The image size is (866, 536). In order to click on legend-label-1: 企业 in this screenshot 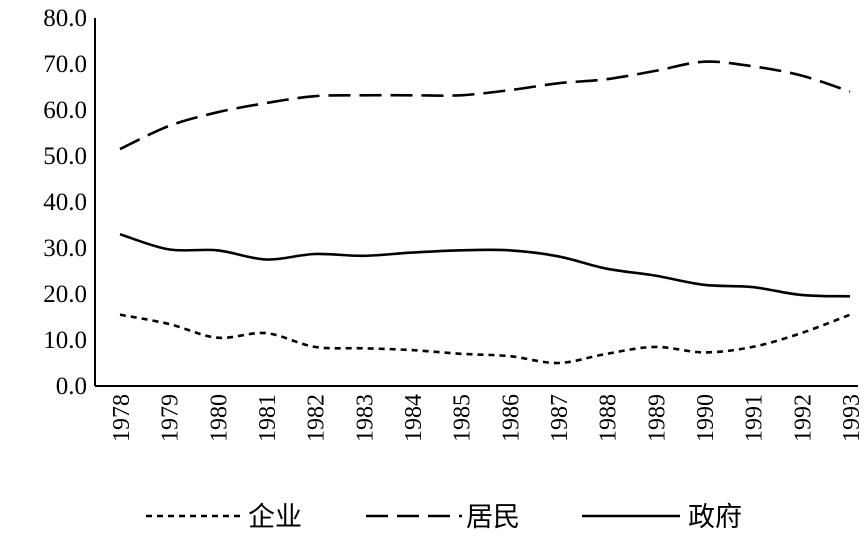, I will do `click(275, 517)`.